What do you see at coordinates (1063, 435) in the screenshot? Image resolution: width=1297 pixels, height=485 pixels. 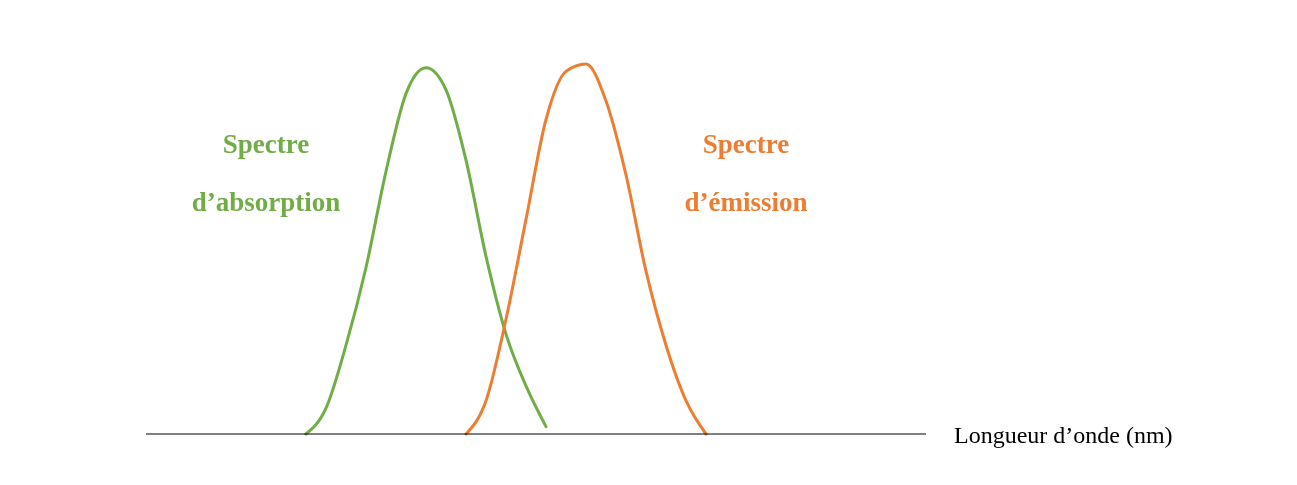 I see `x-axis-title: Longueur d’onde (nm)` at bounding box center [1063, 435].